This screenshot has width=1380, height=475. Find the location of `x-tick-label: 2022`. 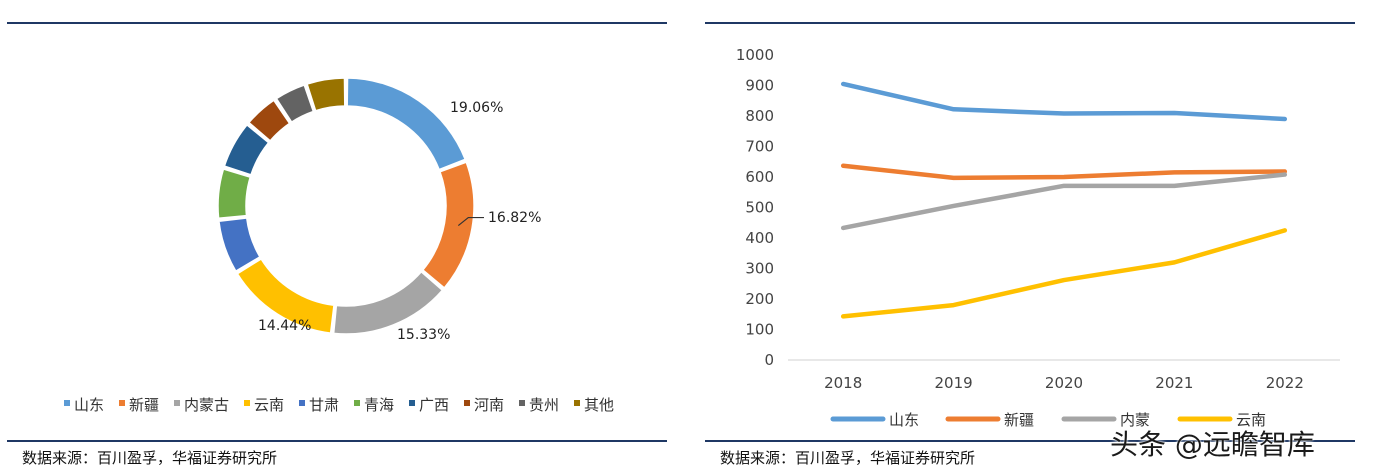

x-tick-label: 2022 is located at coordinates (1285, 383).